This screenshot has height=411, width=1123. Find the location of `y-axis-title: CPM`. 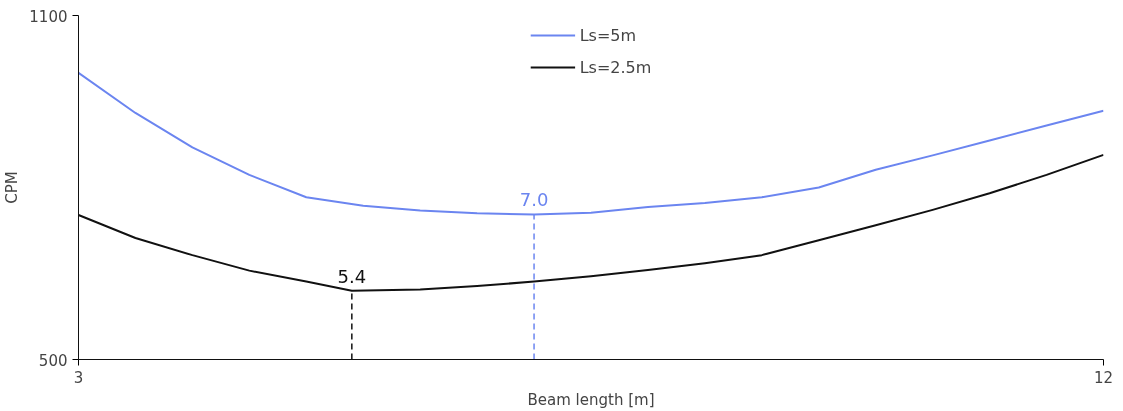

y-axis-title: CPM is located at coordinates (12, 187).